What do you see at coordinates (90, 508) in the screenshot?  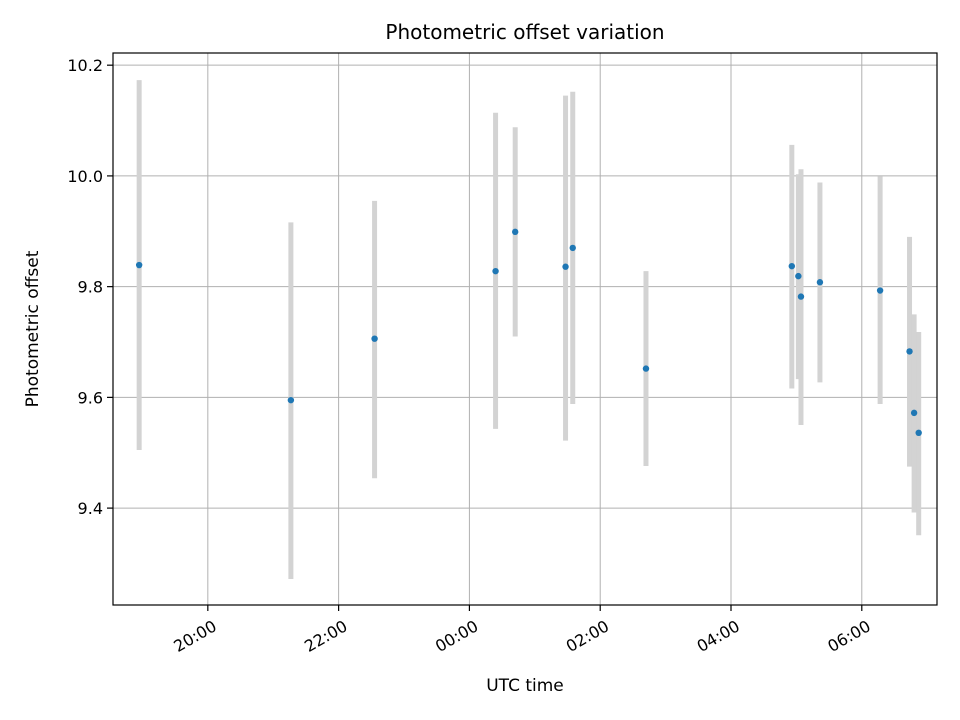 I see `y-tick-label: 9.4` at bounding box center [90, 508].